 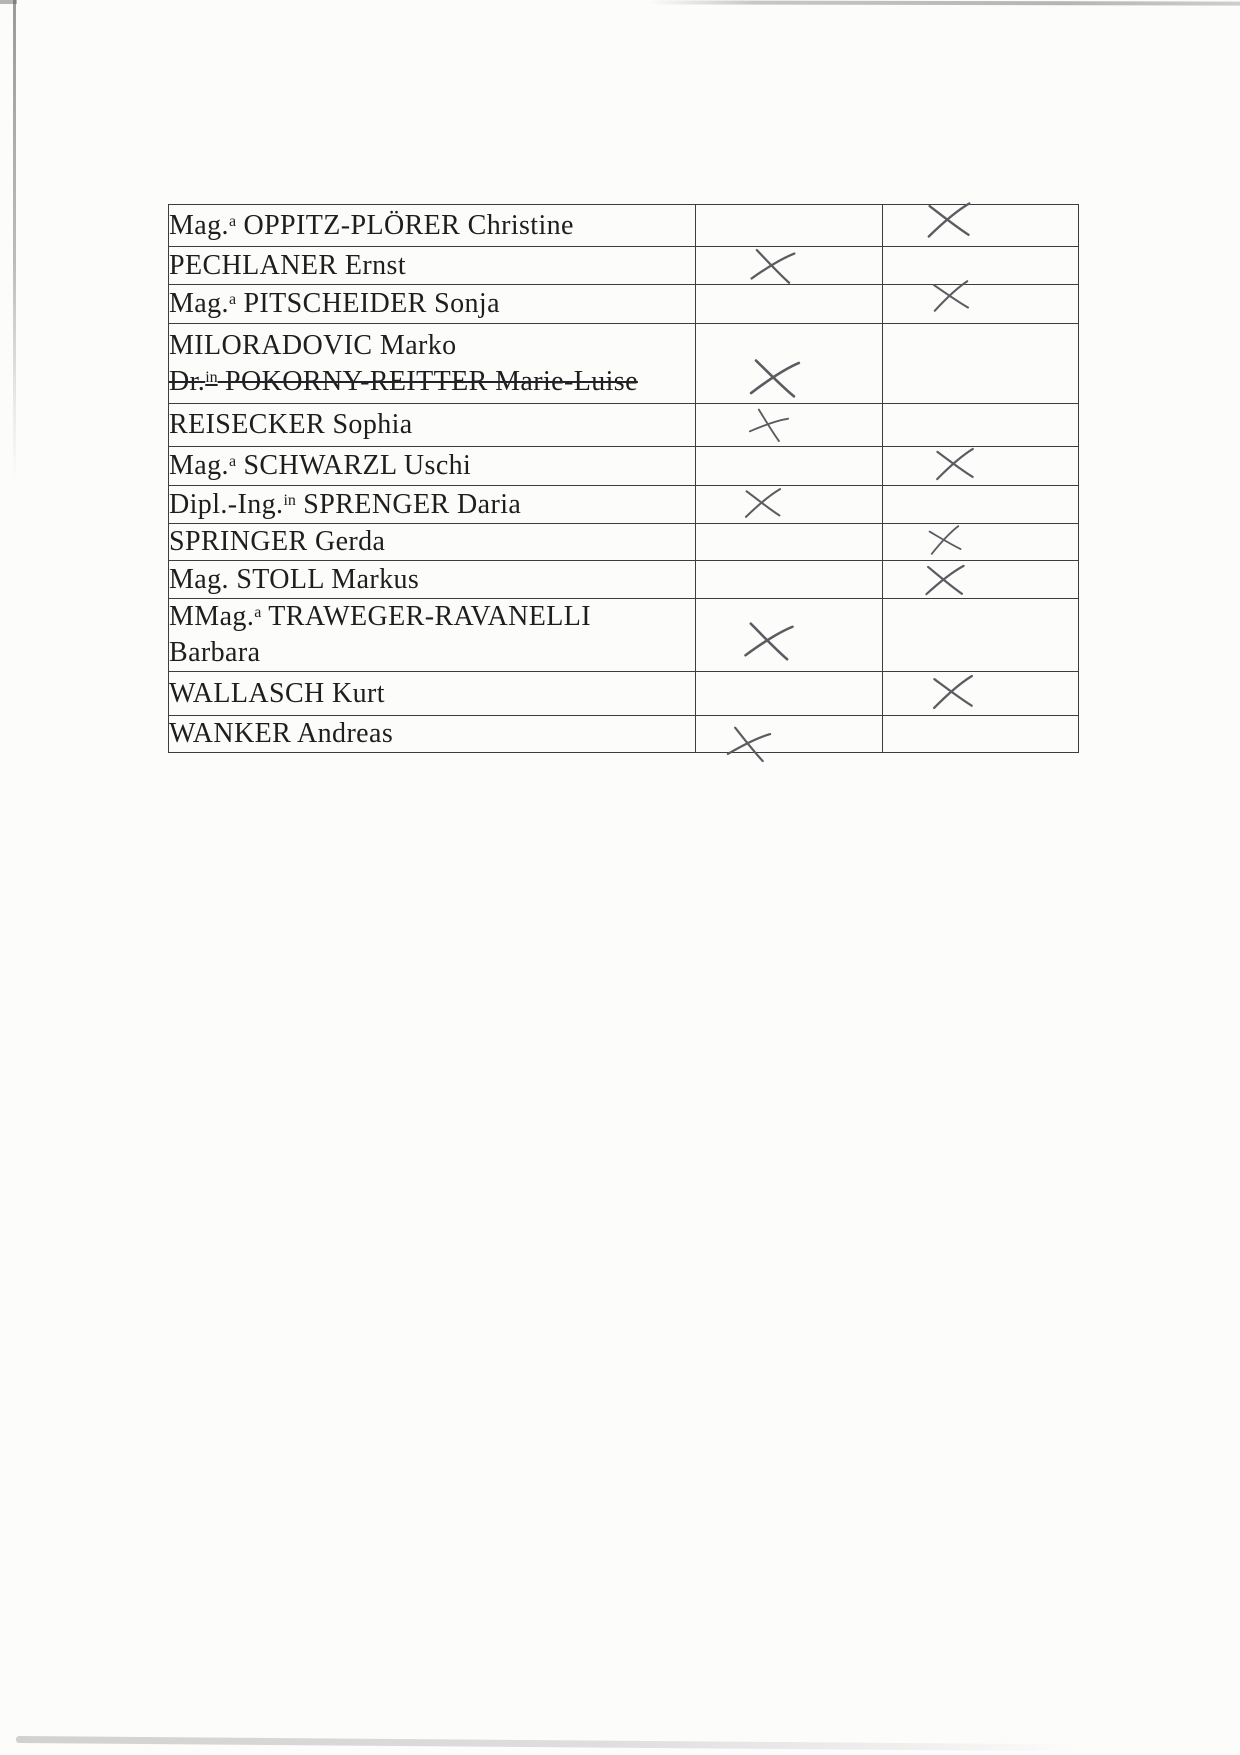 I want to click on table-row: SPRINGER Gerda, so click(x=623, y=542).